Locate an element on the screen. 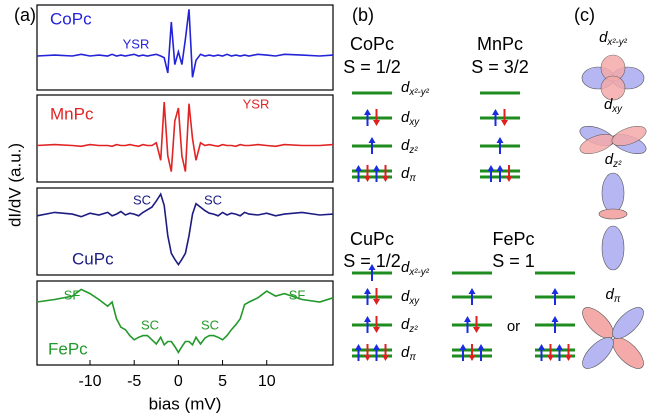  y-axis-label: dI/dV (a.u.) is located at coordinates (14, 185).